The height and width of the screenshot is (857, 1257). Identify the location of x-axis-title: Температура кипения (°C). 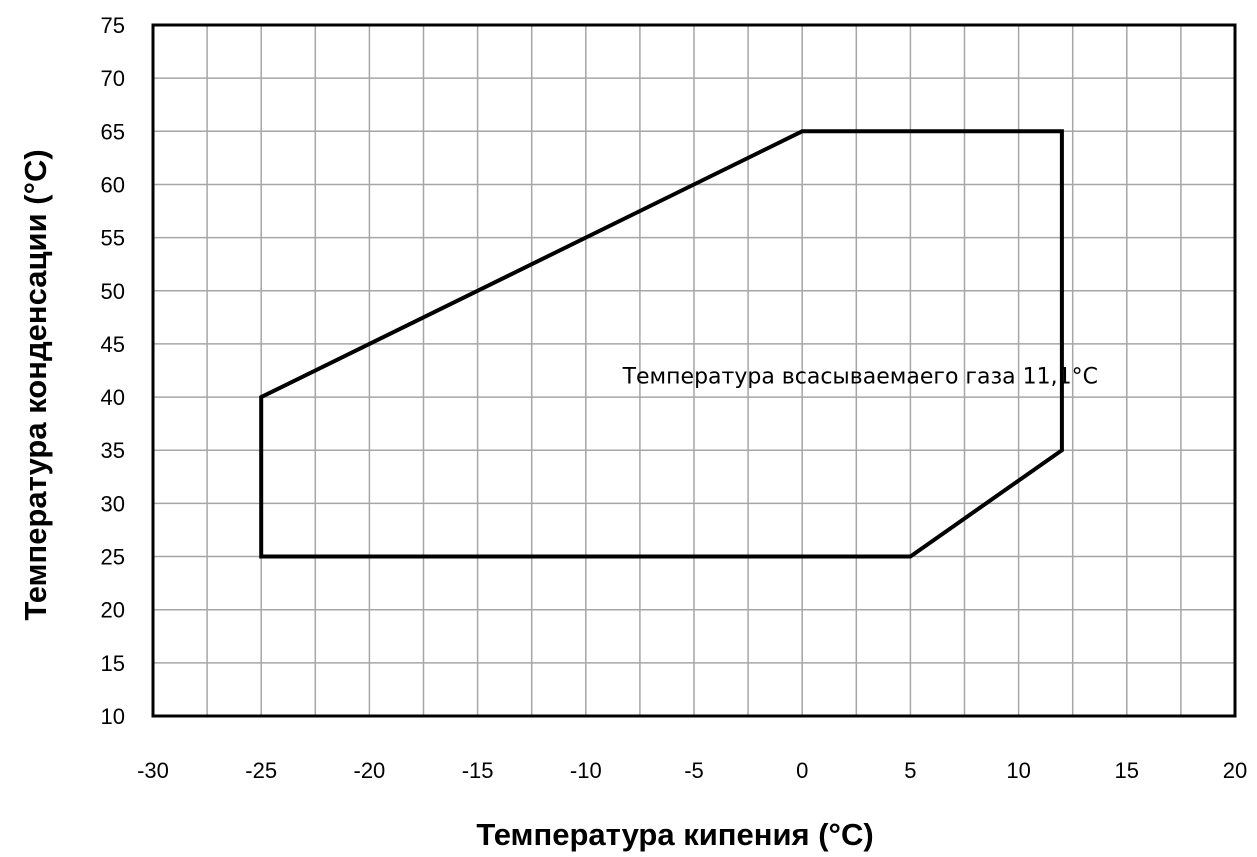
(674, 834).